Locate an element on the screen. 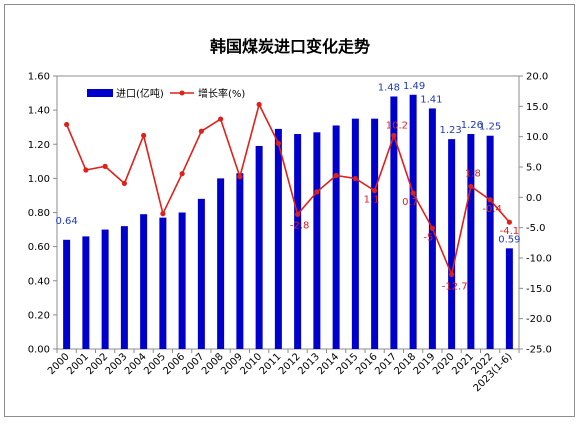 The image size is (581, 425). left-axis-tick-label: 1.40 is located at coordinates (39, 111).